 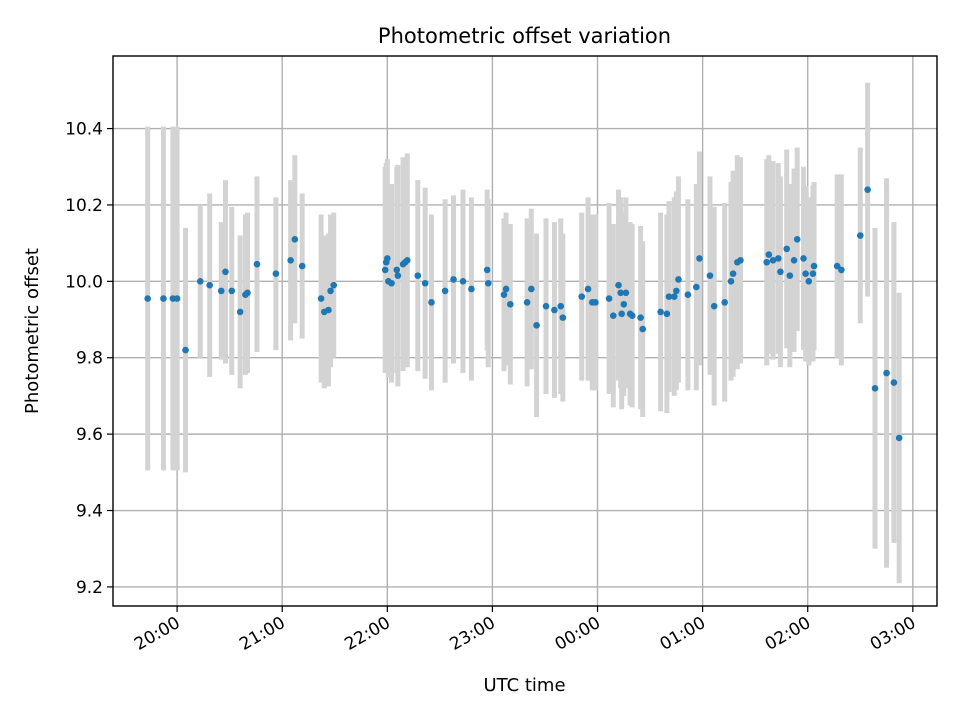 What do you see at coordinates (367, 634) in the screenshot?
I see `x-tick-label: 22:00` at bounding box center [367, 634].